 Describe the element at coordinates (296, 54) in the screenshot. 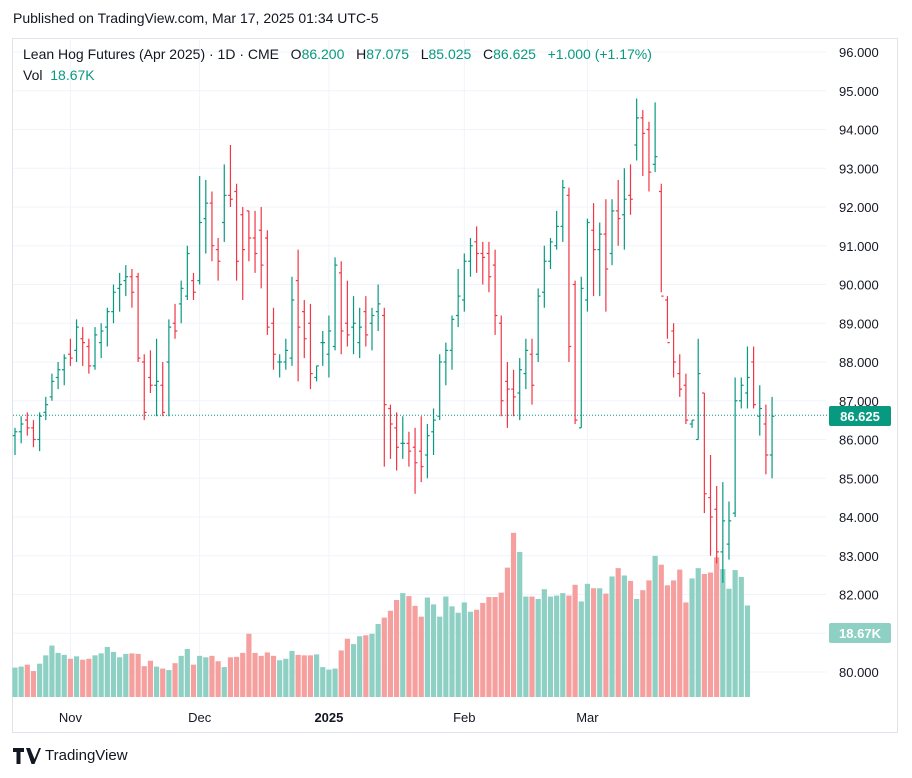

I see `legend-open-label: O` at that location.